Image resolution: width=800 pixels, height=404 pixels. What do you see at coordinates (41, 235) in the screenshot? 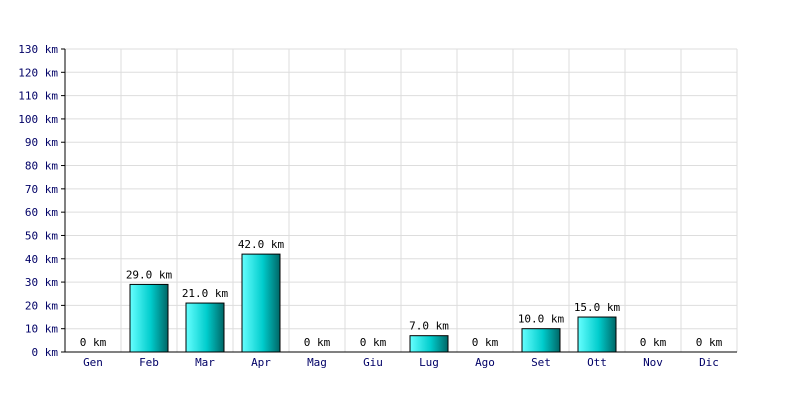
I see `y-tick-label: 50 km` at bounding box center [41, 235].